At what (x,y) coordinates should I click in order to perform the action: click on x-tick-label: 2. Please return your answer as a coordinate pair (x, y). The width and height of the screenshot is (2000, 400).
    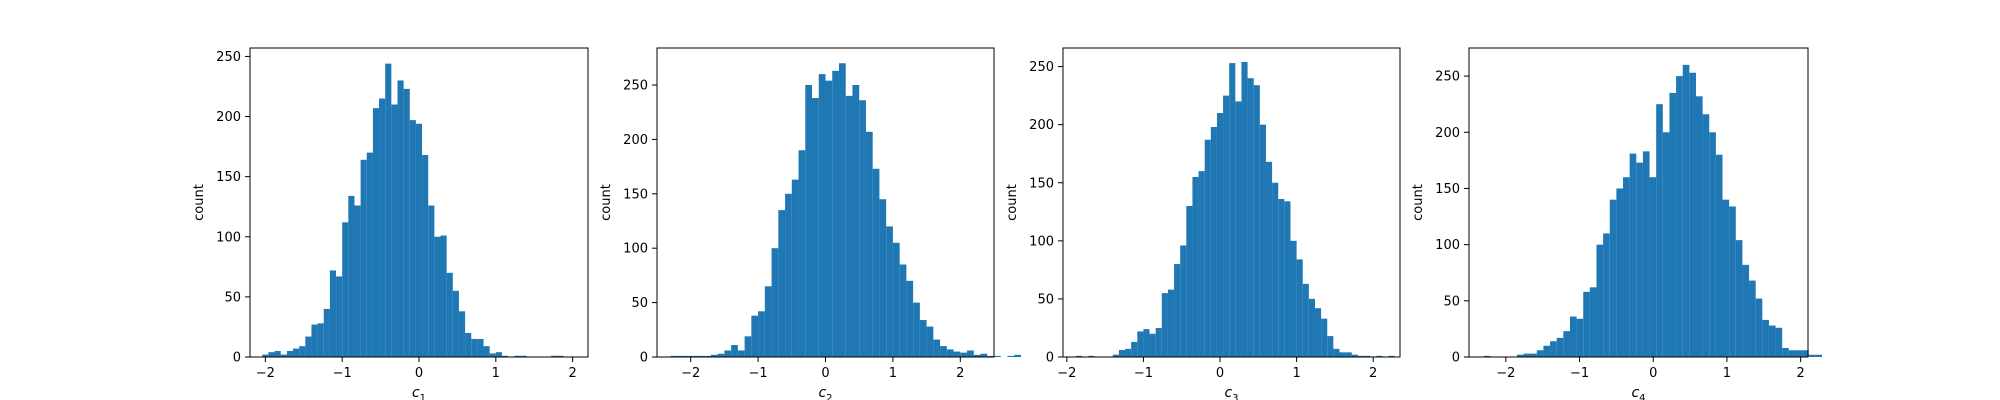
    Looking at the image, I should click on (960, 373).